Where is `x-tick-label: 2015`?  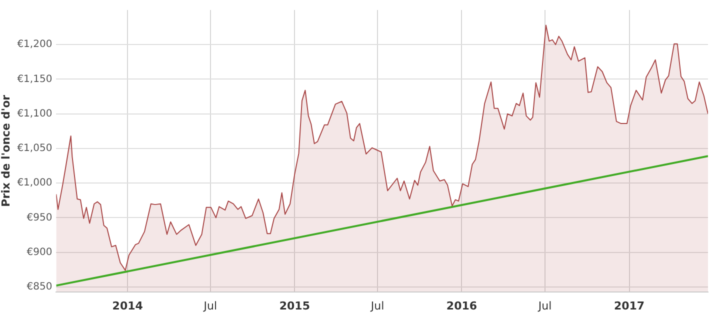
x-tick-label: 2015 is located at coordinates (294, 305).